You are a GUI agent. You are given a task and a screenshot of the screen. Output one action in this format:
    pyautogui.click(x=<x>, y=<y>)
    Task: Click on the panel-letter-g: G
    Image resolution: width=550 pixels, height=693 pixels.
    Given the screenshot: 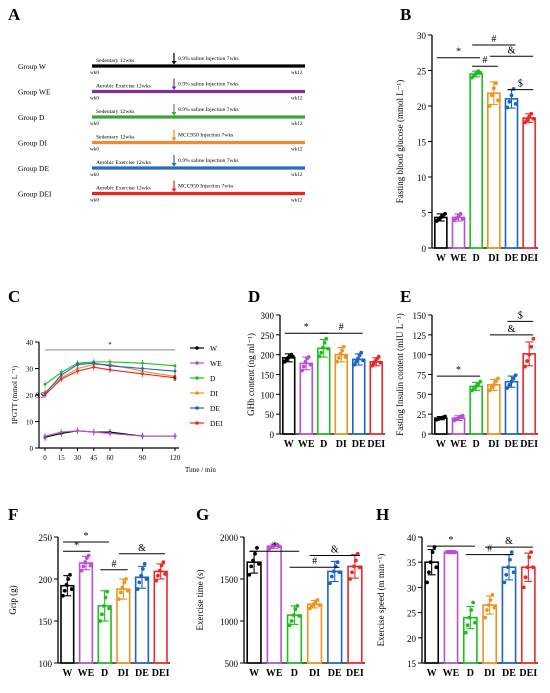 What is the action you would take?
    pyautogui.click(x=202, y=514)
    